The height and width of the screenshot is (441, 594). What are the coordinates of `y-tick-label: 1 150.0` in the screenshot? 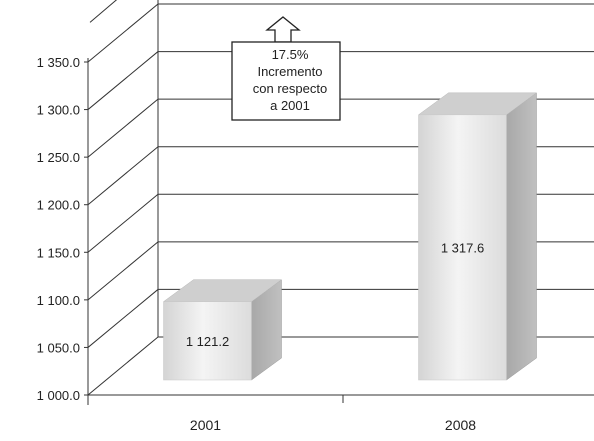 It's located at (58, 252).